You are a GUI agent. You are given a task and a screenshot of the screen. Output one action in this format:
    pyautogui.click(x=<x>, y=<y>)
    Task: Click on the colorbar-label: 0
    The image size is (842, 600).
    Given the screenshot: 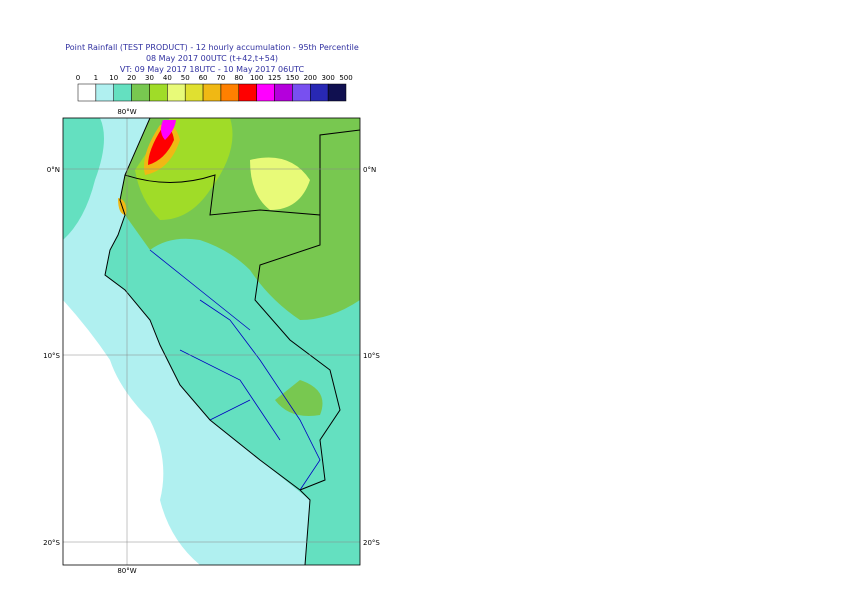 What is the action you would take?
    pyautogui.click(x=78, y=78)
    